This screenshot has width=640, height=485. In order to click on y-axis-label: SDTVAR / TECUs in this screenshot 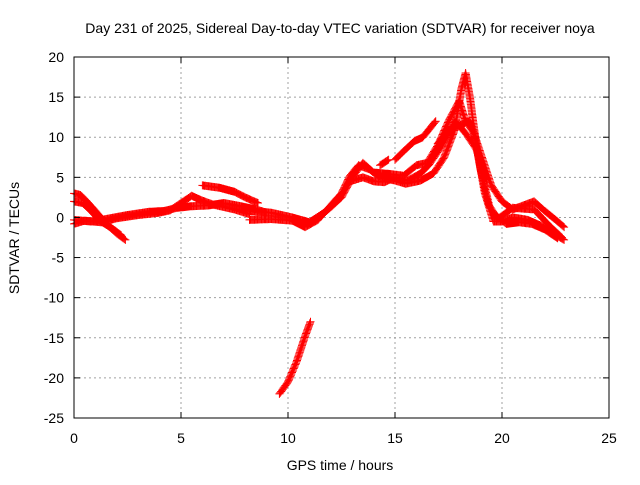, I will do `click(14, 238)`.